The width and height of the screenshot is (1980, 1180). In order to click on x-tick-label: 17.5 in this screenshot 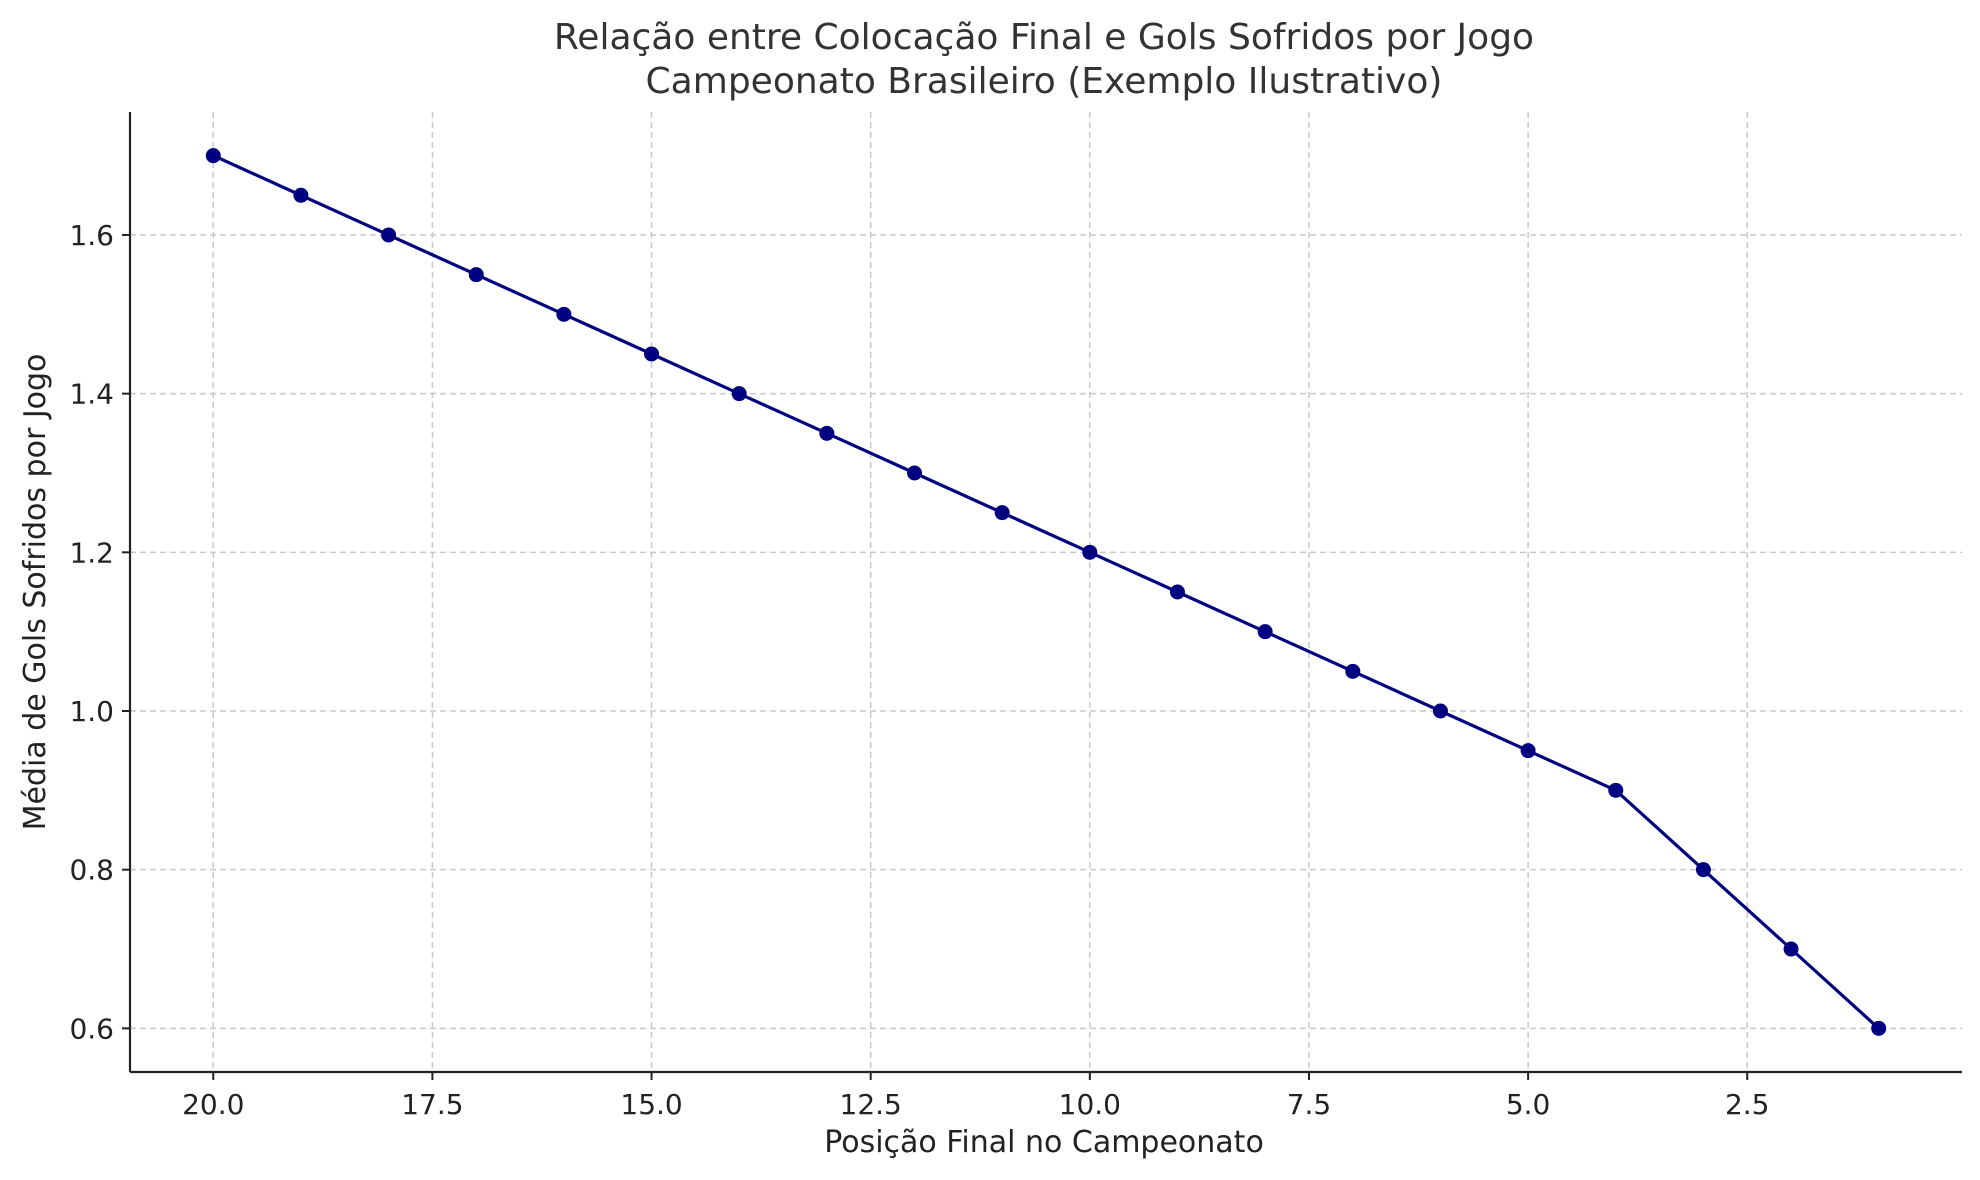, I will do `click(432, 1104)`.